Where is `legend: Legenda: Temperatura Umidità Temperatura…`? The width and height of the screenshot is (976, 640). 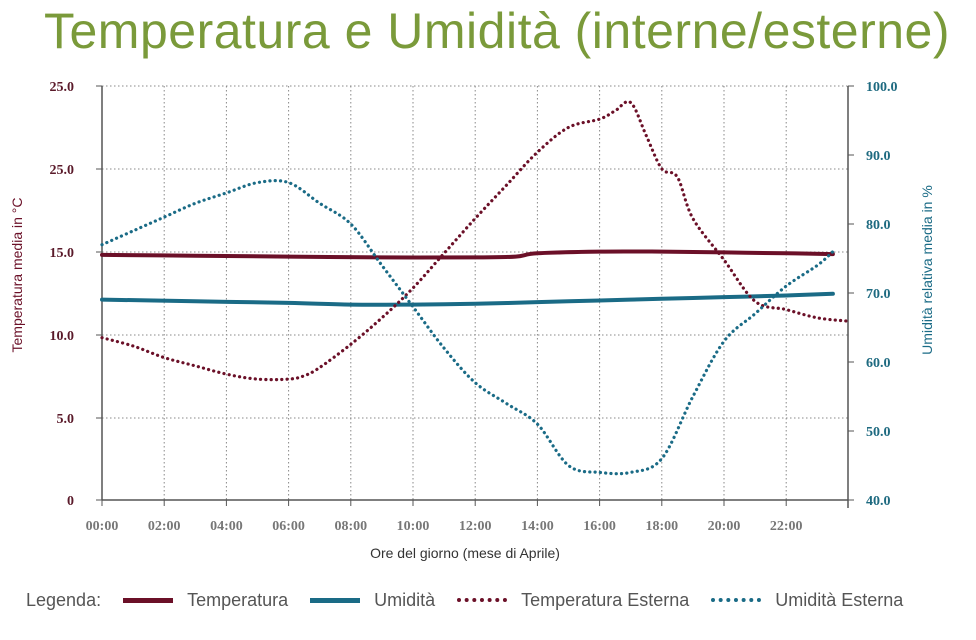
legend: Legenda: Temperatura Umidità Temperatura… is located at coordinates (464, 600).